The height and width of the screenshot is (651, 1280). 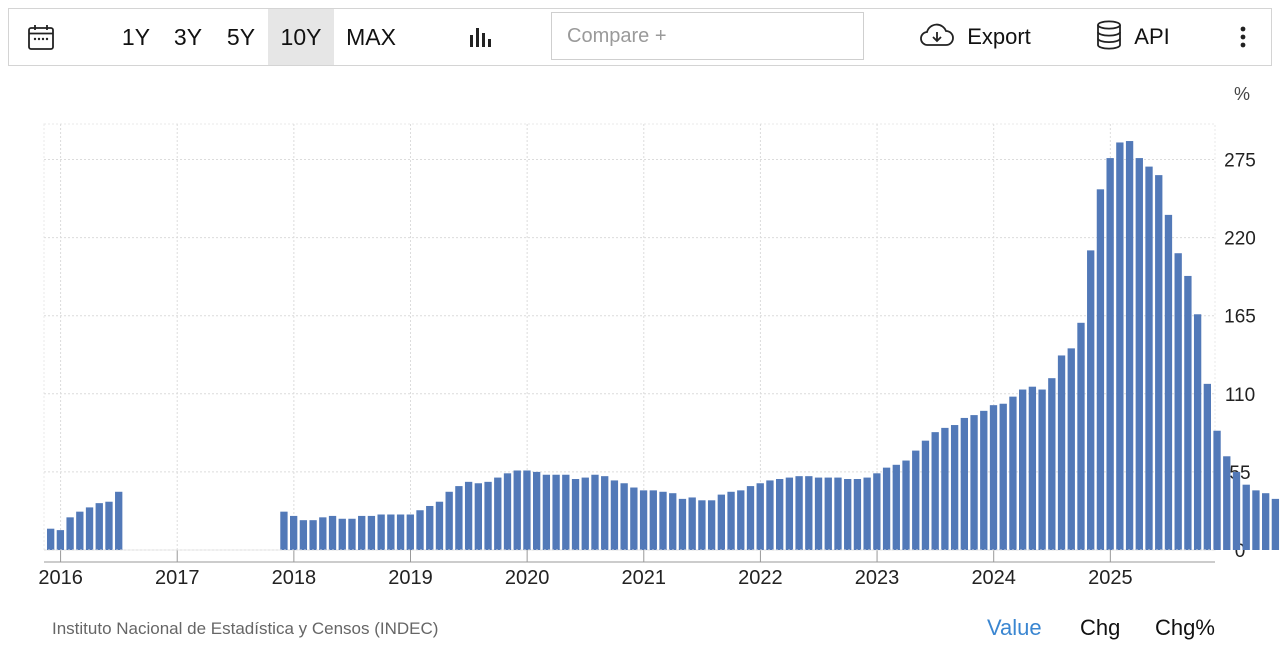 What do you see at coordinates (1014, 627) in the screenshot?
I see `tab-value: Value` at bounding box center [1014, 627].